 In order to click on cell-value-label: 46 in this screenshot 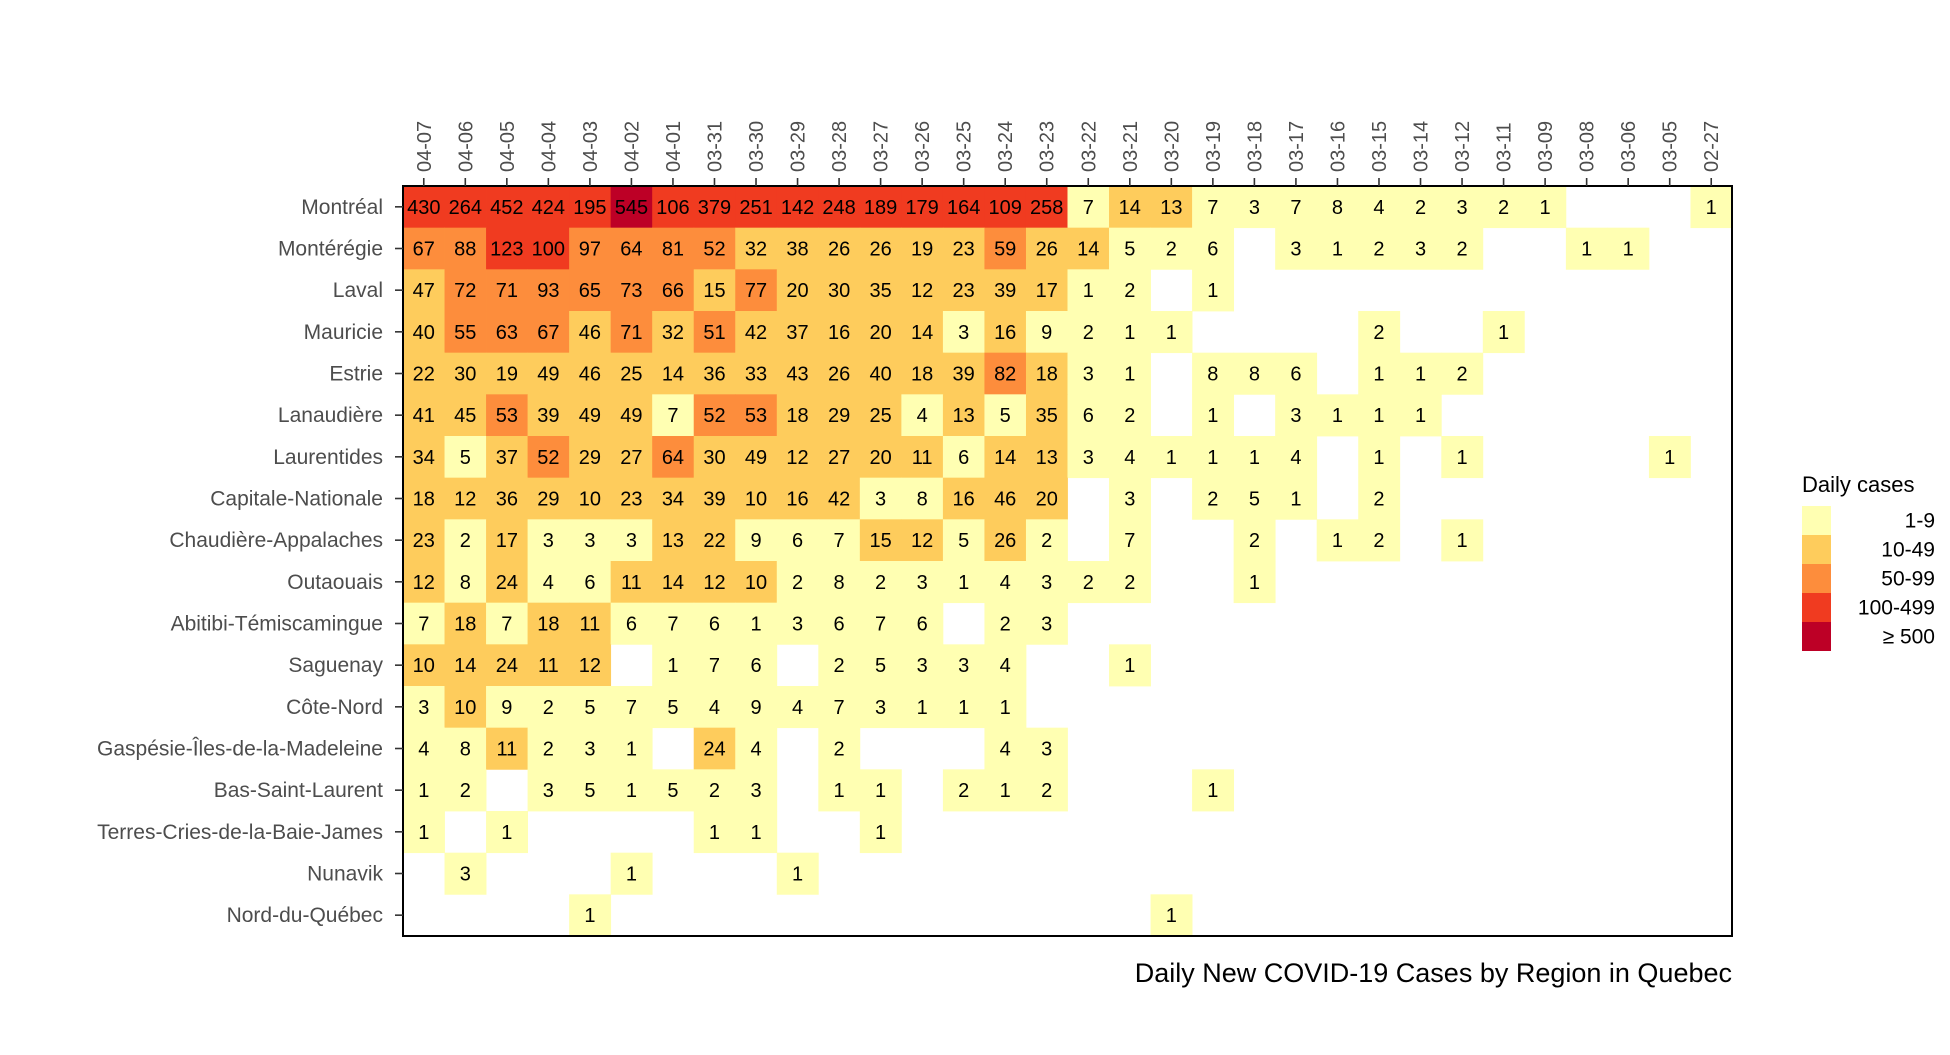, I will do `click(590, 333)`.